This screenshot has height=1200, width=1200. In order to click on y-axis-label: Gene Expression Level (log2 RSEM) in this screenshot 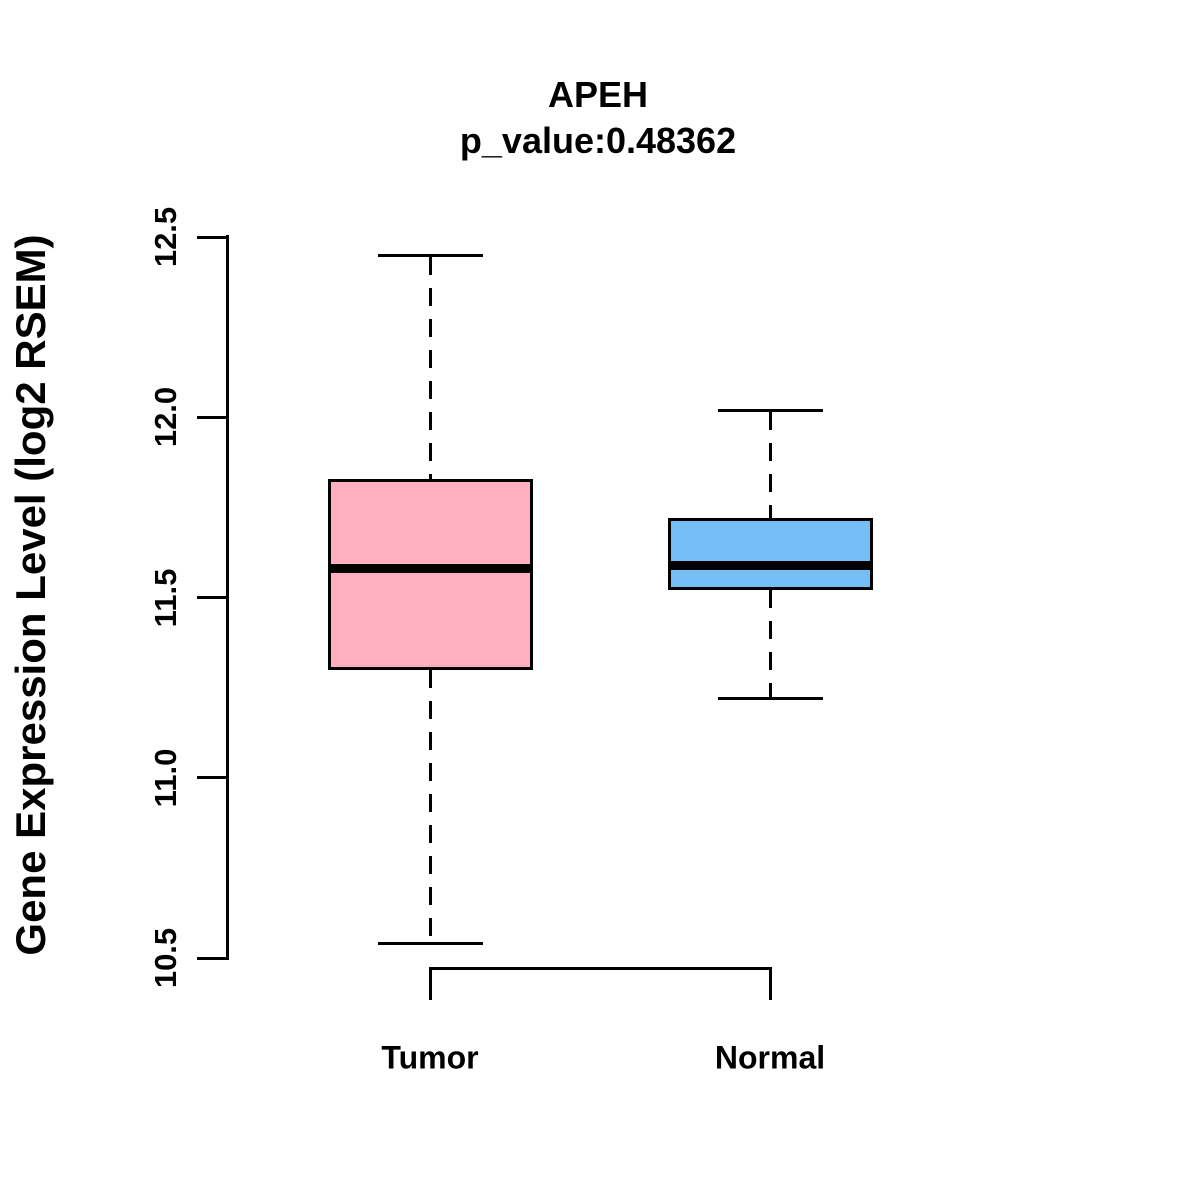, I will do `click(30, 595)`.